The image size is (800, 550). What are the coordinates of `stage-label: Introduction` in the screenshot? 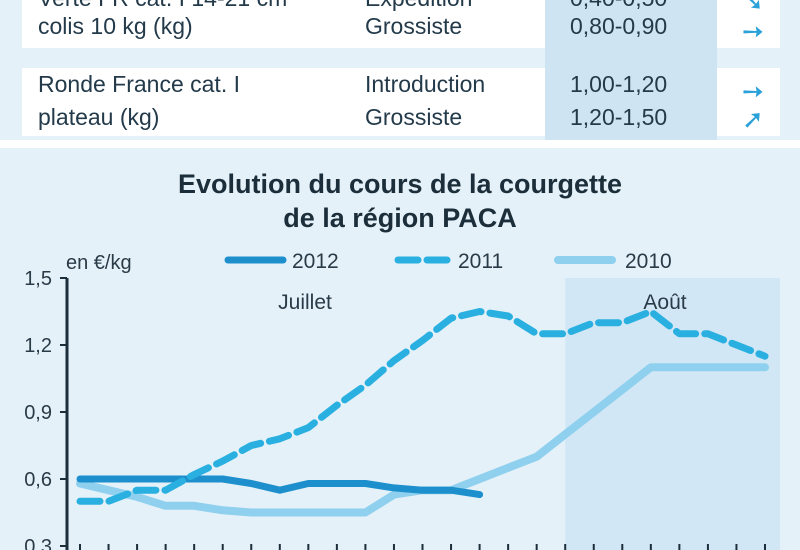 It's located at (425, 84).